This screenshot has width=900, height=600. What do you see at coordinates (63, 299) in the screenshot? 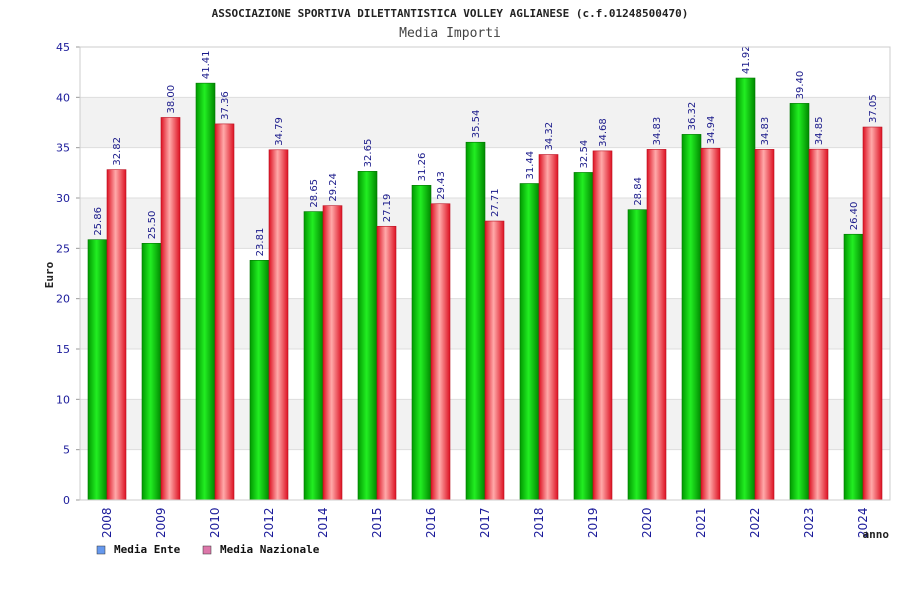
I see `y-tick-label: 20` at bounding box center [63, 299].